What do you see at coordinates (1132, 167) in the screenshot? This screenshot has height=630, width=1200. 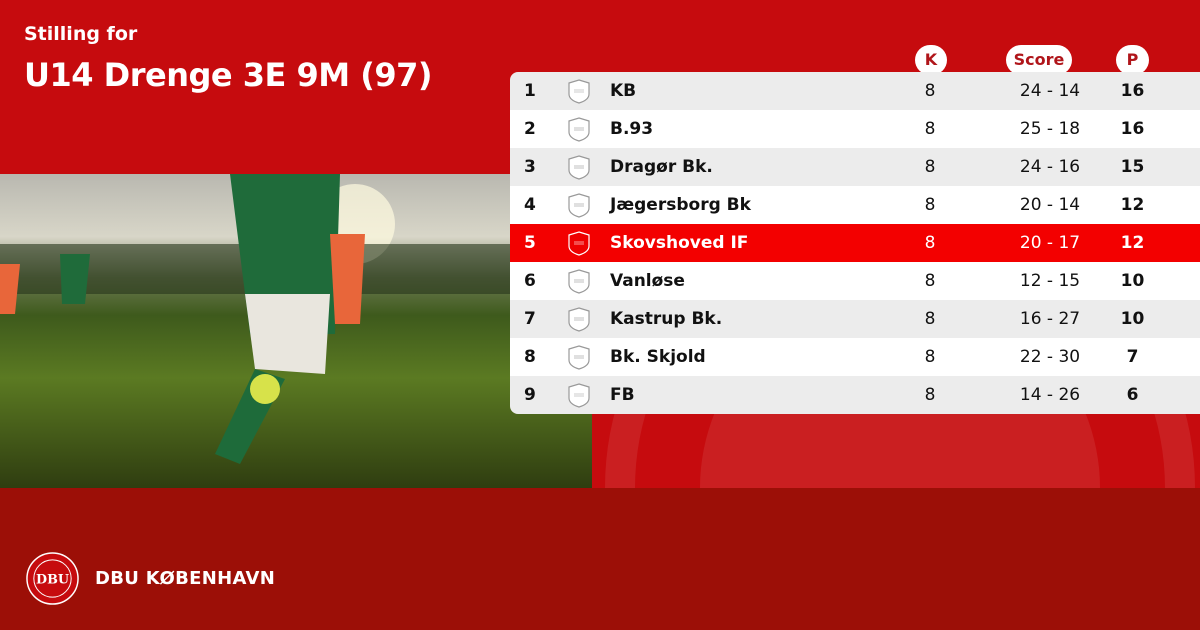 I see `points: 15` at bounding box center [1132, 167].